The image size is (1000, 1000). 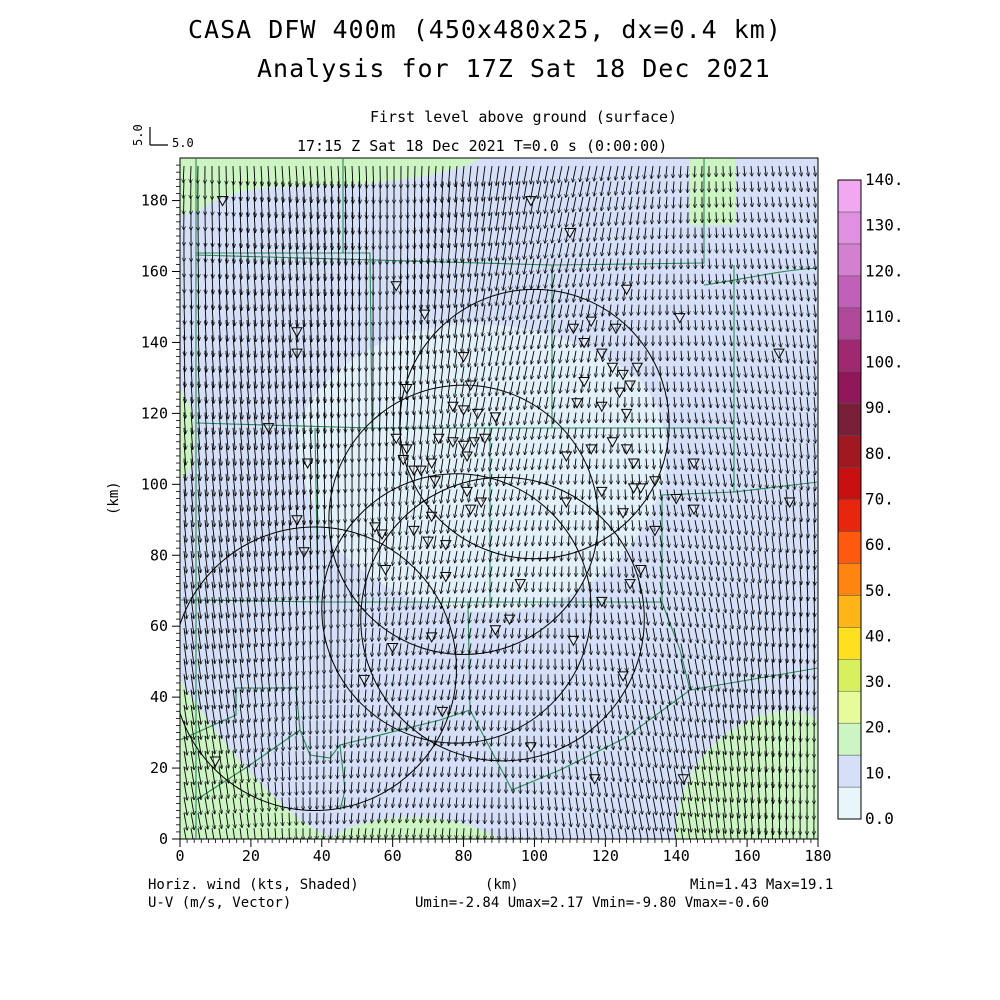 I want to click on x-tick-label: 60, so click(x=393, y=856).